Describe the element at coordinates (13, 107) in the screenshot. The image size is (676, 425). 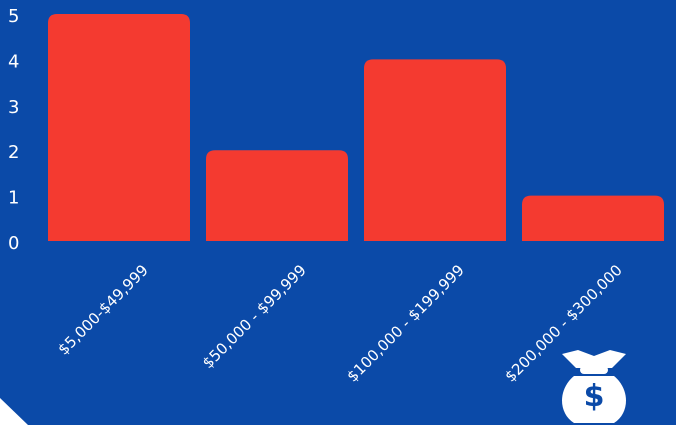
I see `y-tick-label-3: 3` at that location.